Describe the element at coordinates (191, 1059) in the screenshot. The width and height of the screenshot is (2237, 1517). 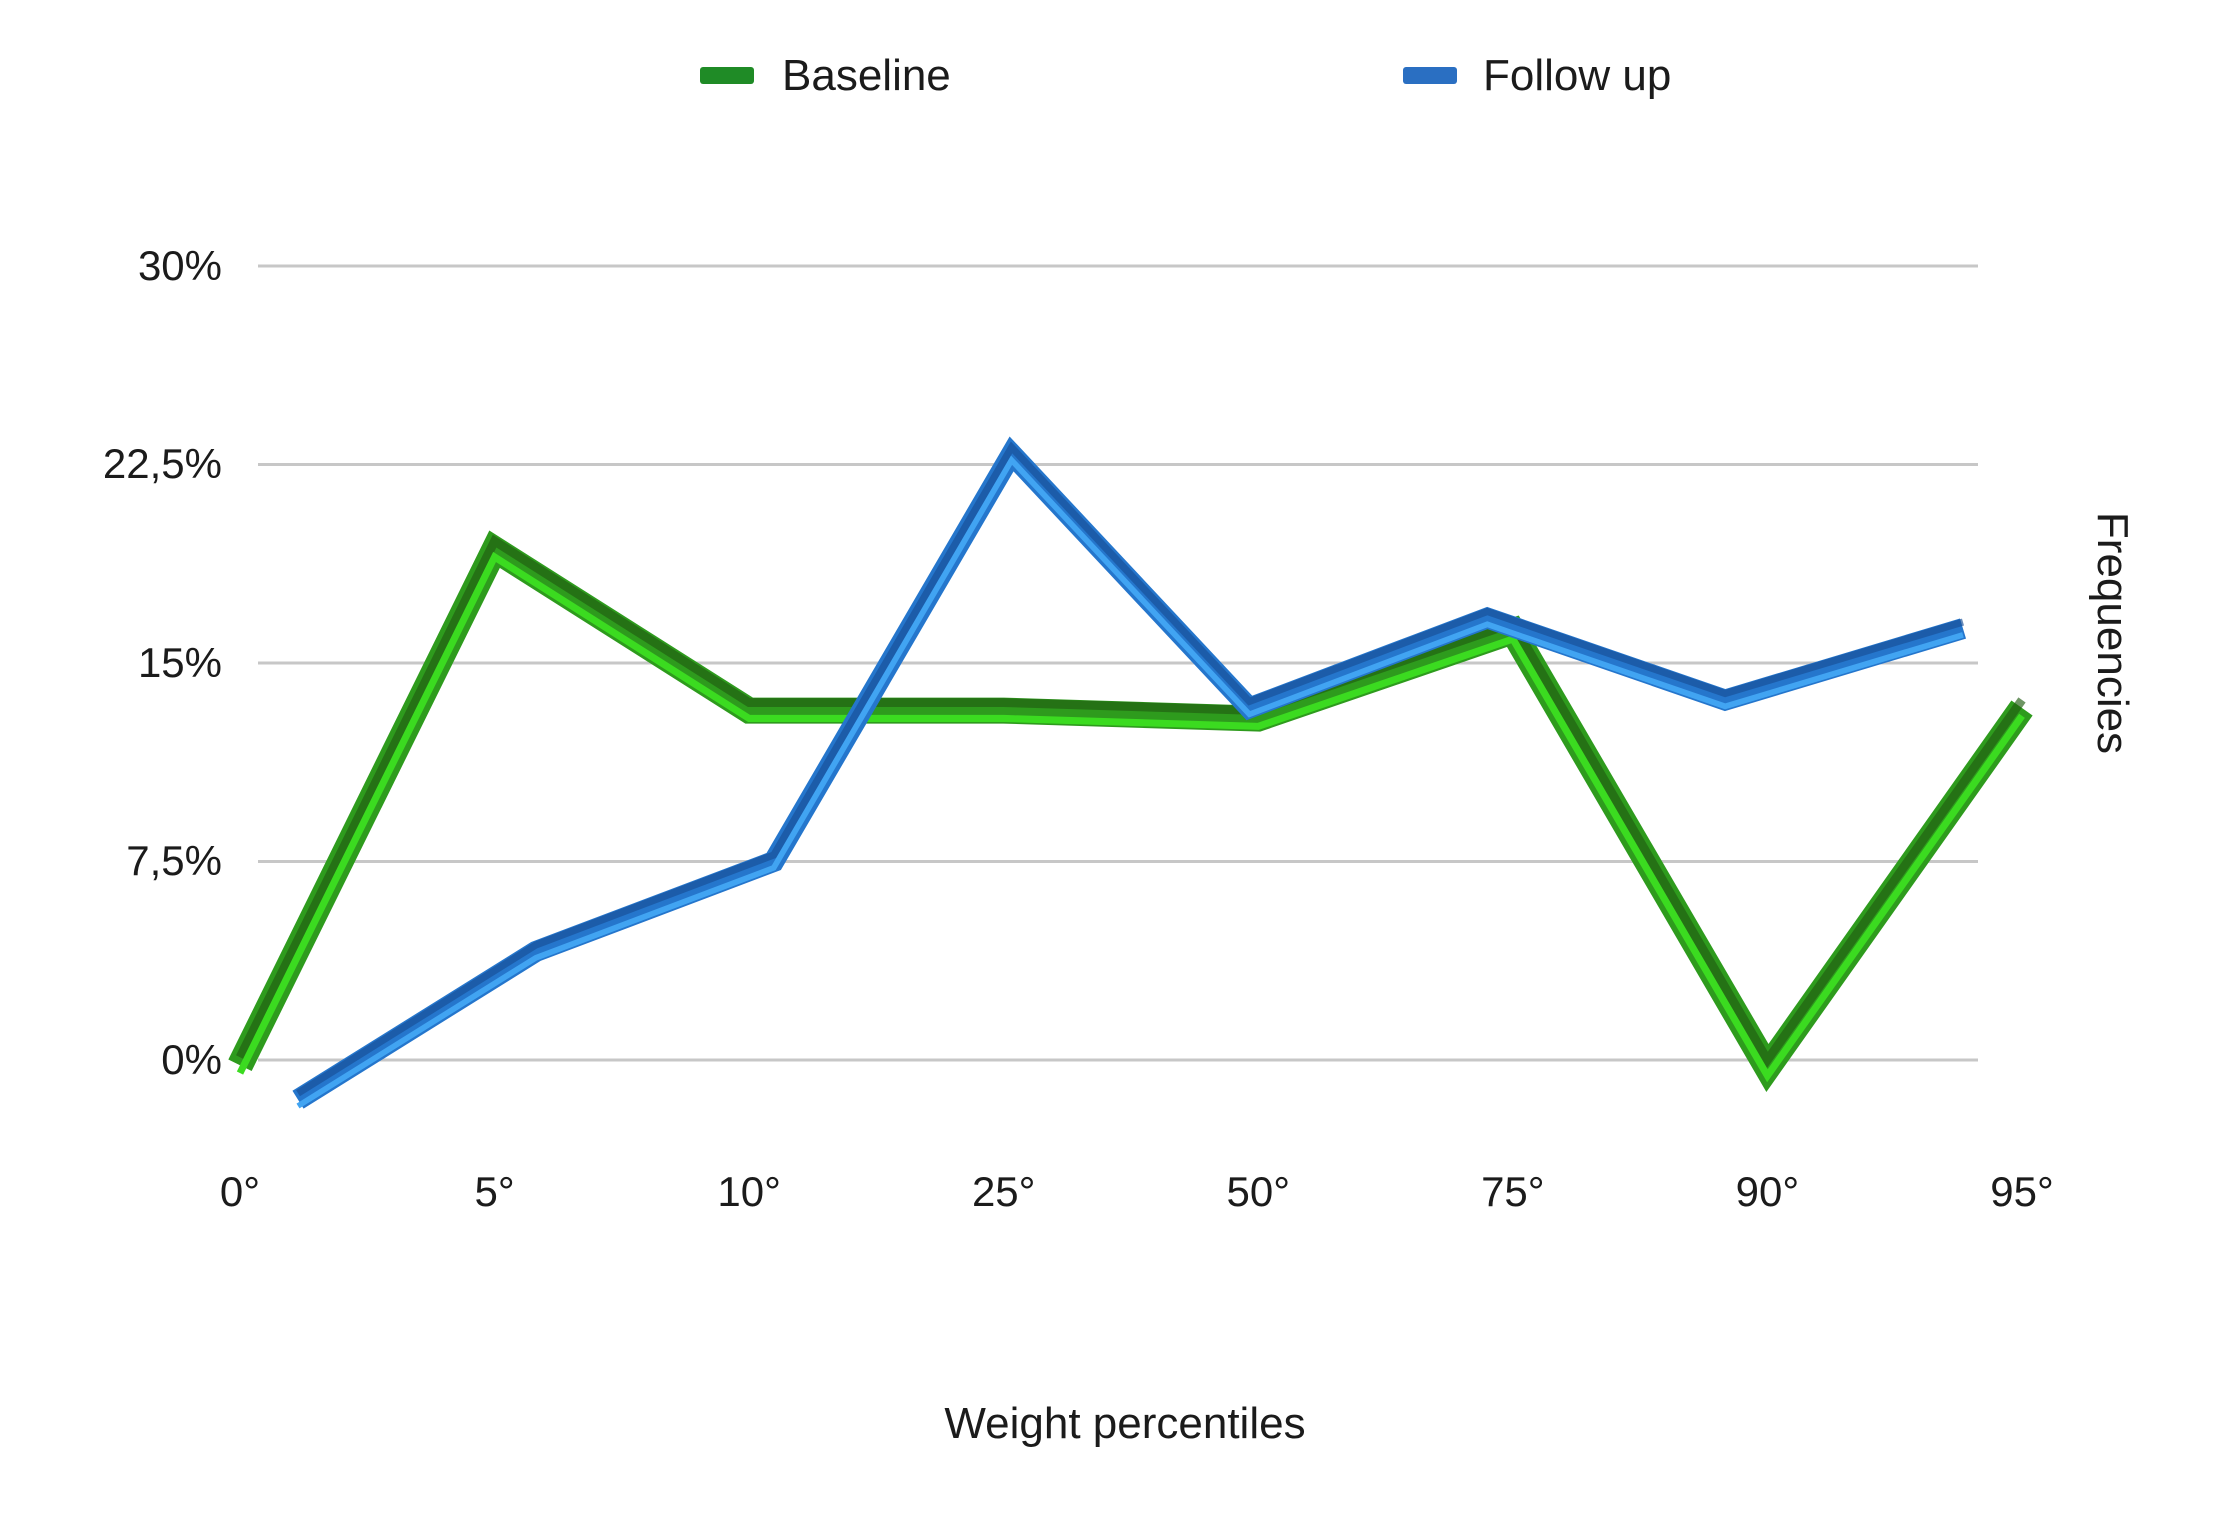
I see `y-tick-label-0%: 0%` at that location.